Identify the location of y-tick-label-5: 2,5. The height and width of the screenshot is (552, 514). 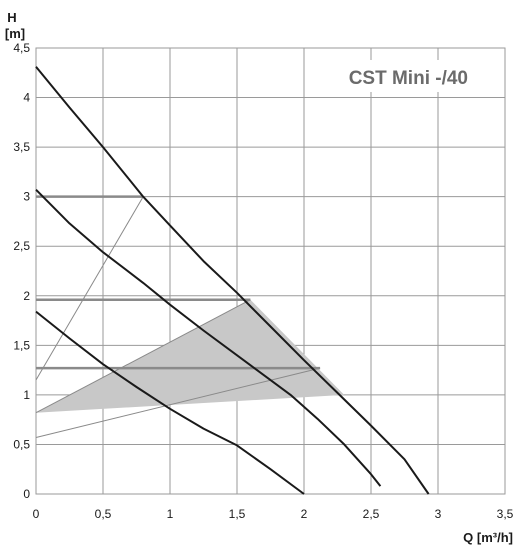
(21, 246).